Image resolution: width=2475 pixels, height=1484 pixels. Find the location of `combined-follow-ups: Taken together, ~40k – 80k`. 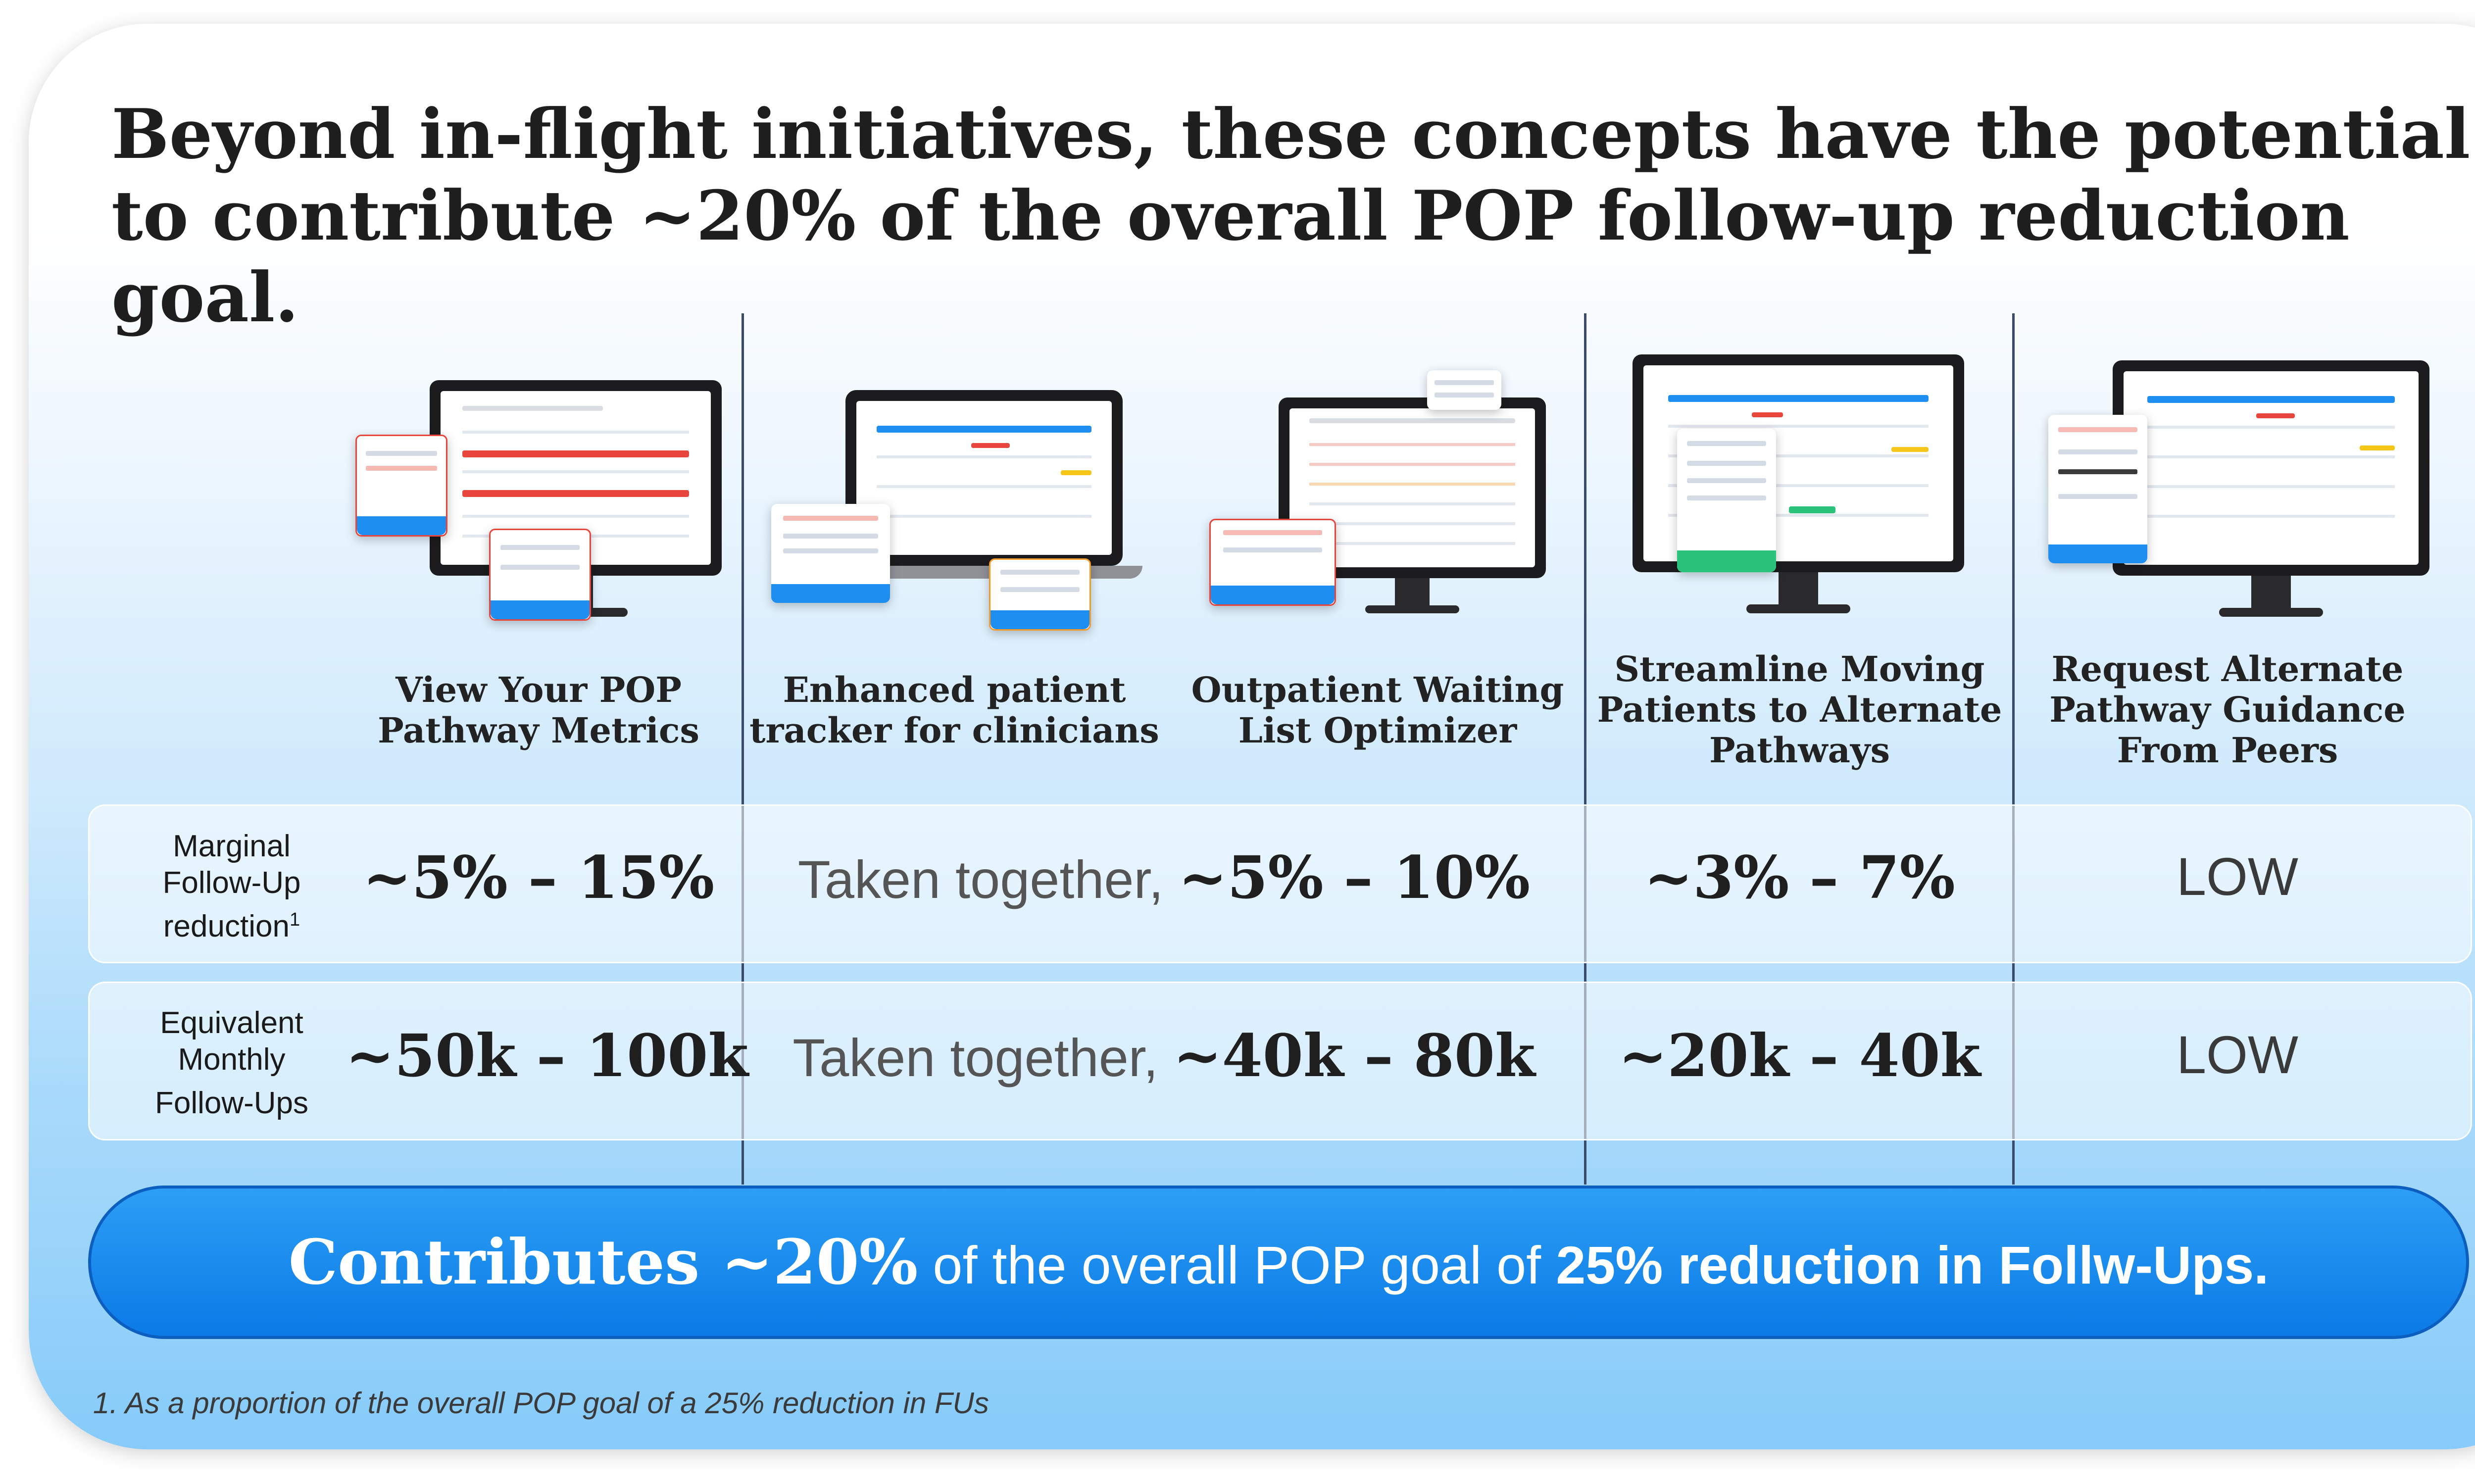

combined-follow-ups: Taken together, ~40k – 80k is located at coordinates (1164, 1055).